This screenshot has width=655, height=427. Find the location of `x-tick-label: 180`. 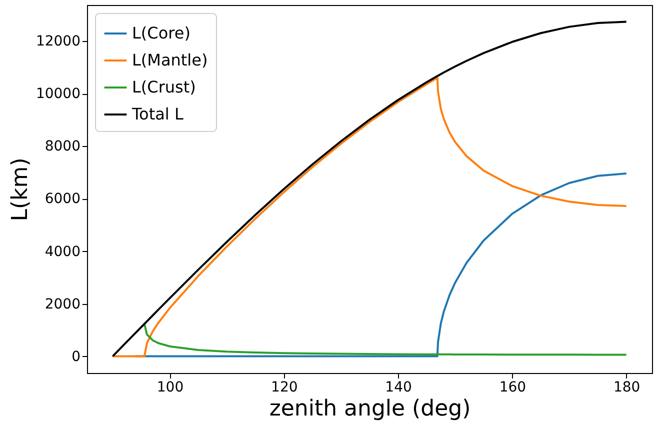

x-tick-label: 180 is located at coordinates (626, 388).